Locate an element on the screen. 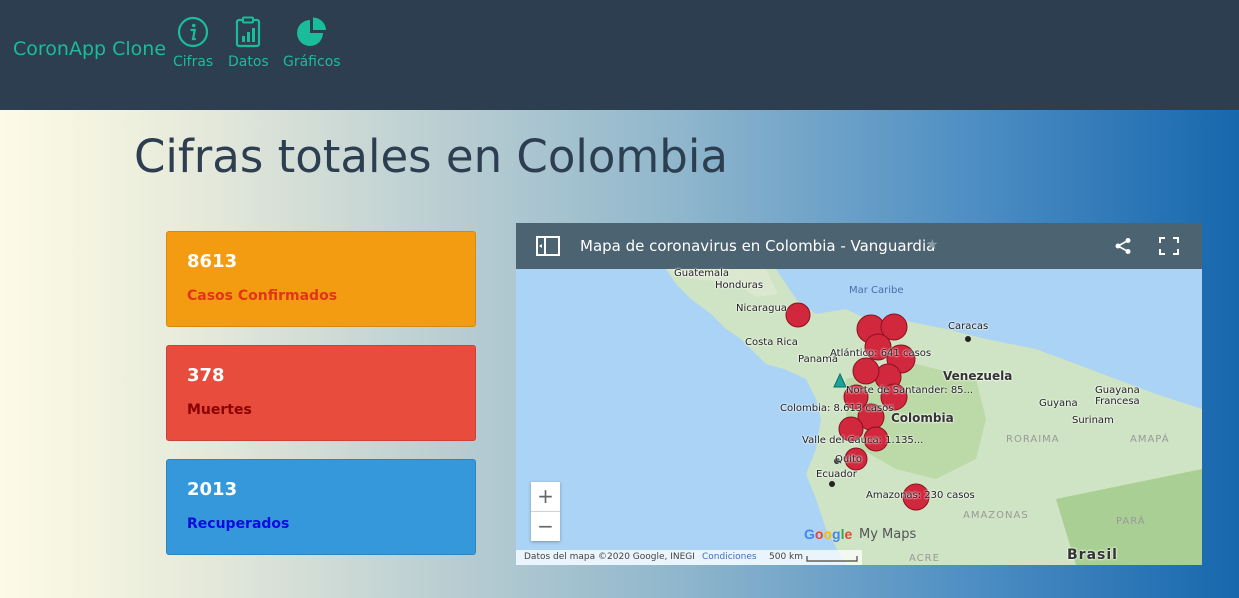 The height and width of the screenshot is (598, 1239). map-label: PARÁ is located at coordinates (1131, 521).